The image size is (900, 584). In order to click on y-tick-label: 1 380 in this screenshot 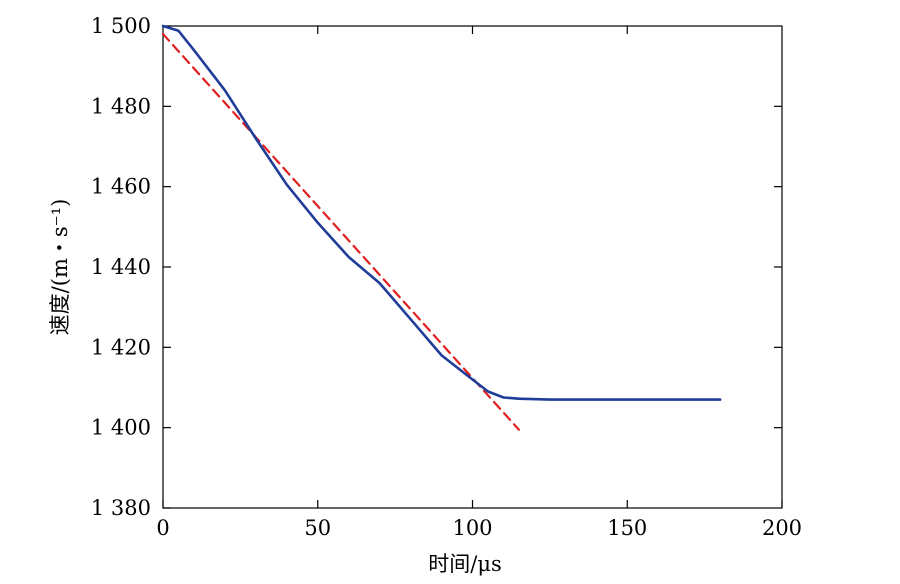, I will do `click(121, 508)`.